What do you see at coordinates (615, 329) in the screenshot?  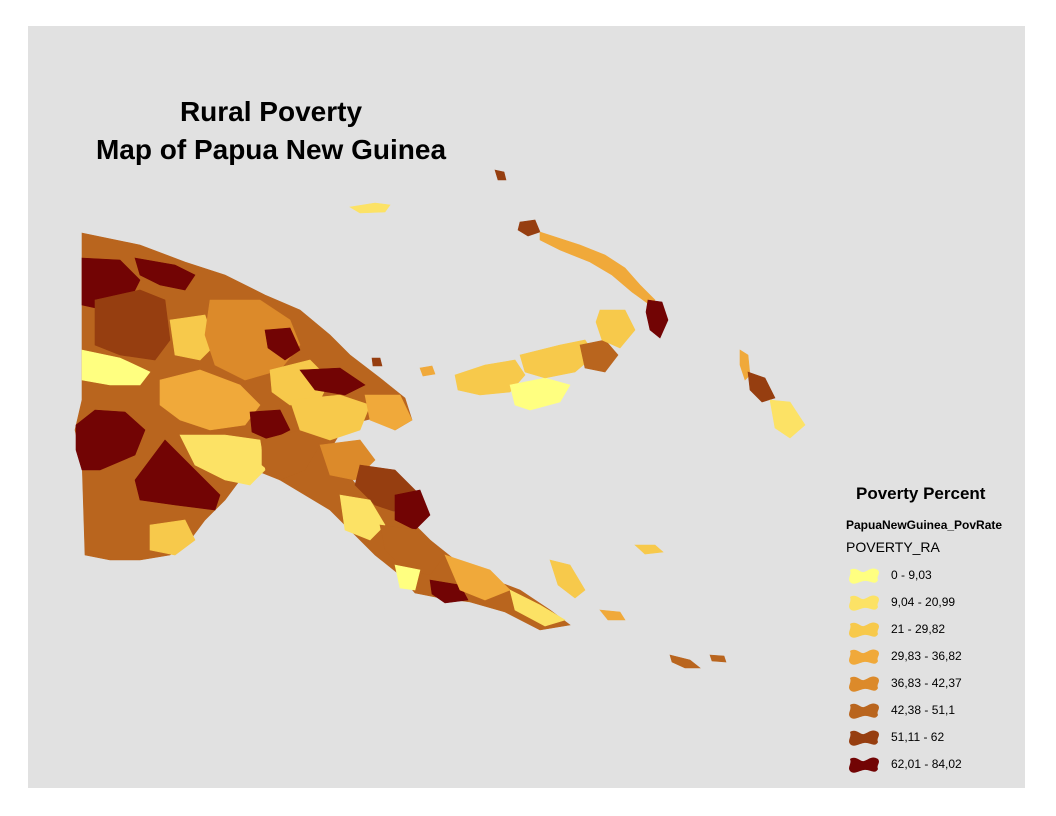 I see `region-gazelle` at bounding box center [615, 329].